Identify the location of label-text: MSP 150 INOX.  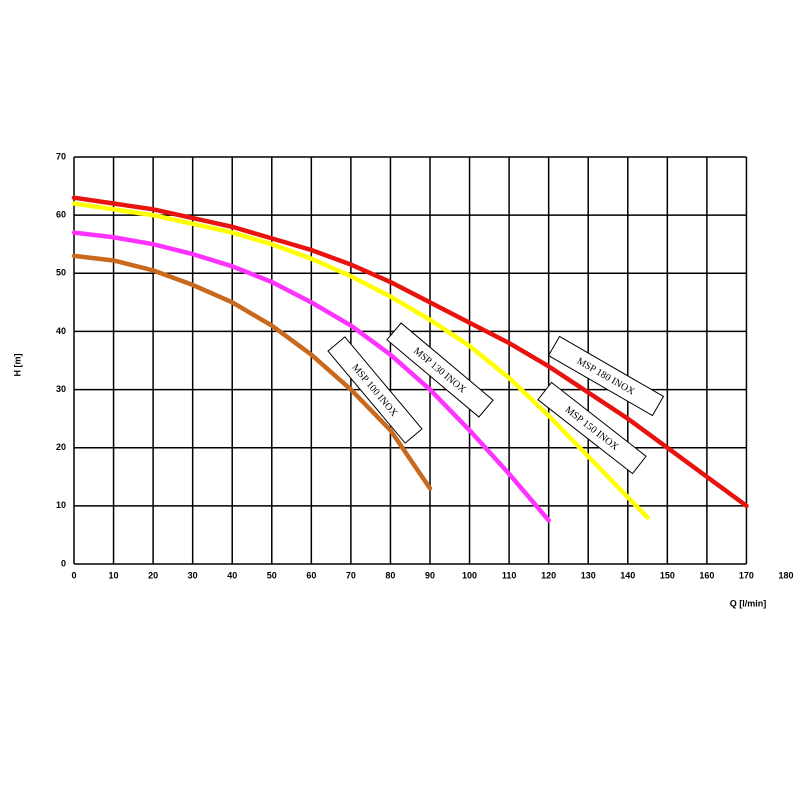
(592, 428).